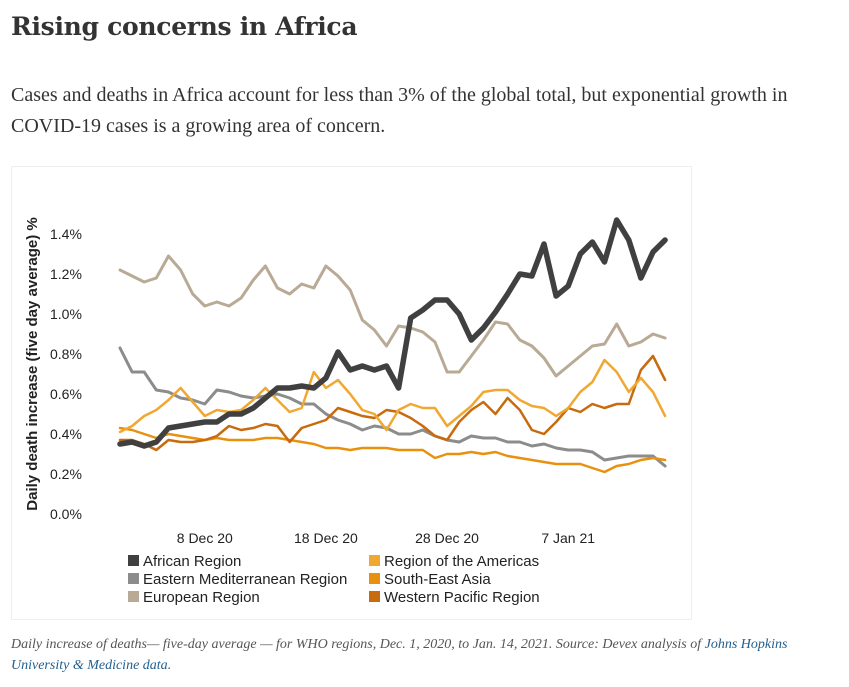 The image size is (849, 687). What do you see at coordinates (392, 316) in the screenshot?
I see `series-line-european-region` at bounding box center [392, 316].